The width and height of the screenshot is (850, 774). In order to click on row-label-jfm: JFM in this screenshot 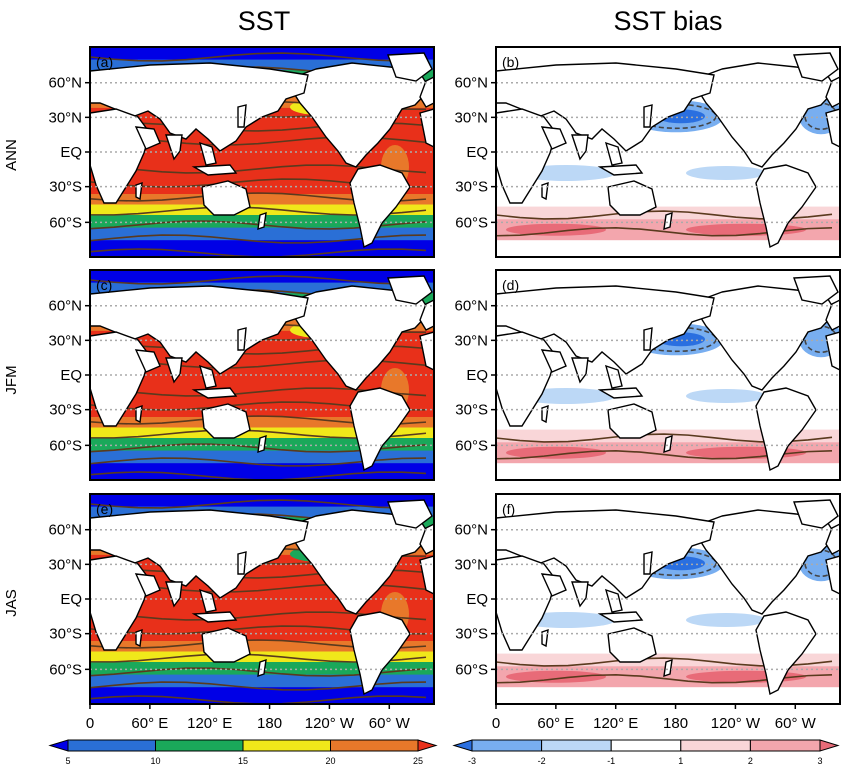, I will do `click(11, 379)`.